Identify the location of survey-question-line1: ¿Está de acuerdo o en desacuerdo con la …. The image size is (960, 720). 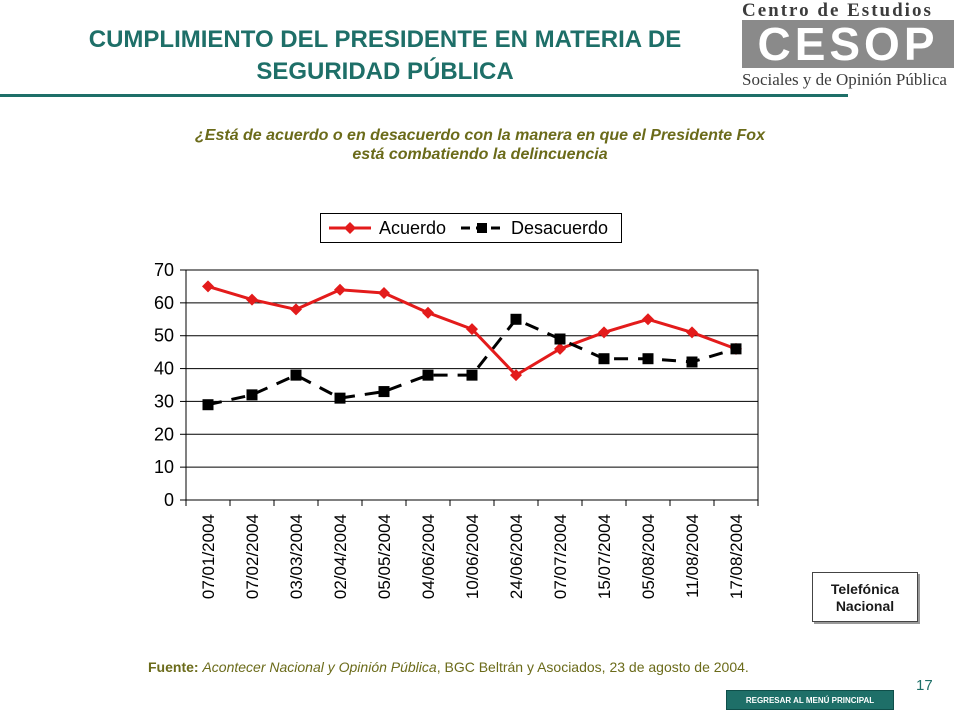
(480, 135).